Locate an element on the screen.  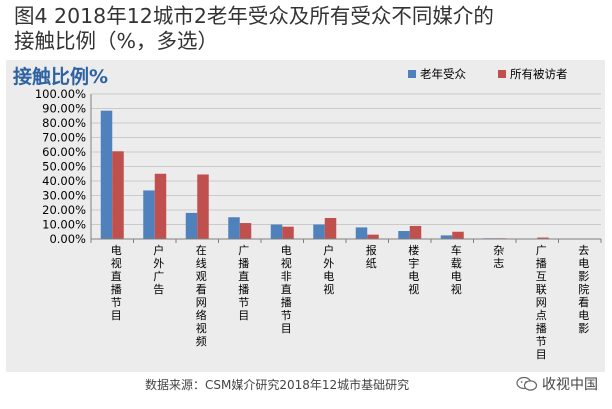
category-label: 户外广告 is located at coordinates (158, 269).